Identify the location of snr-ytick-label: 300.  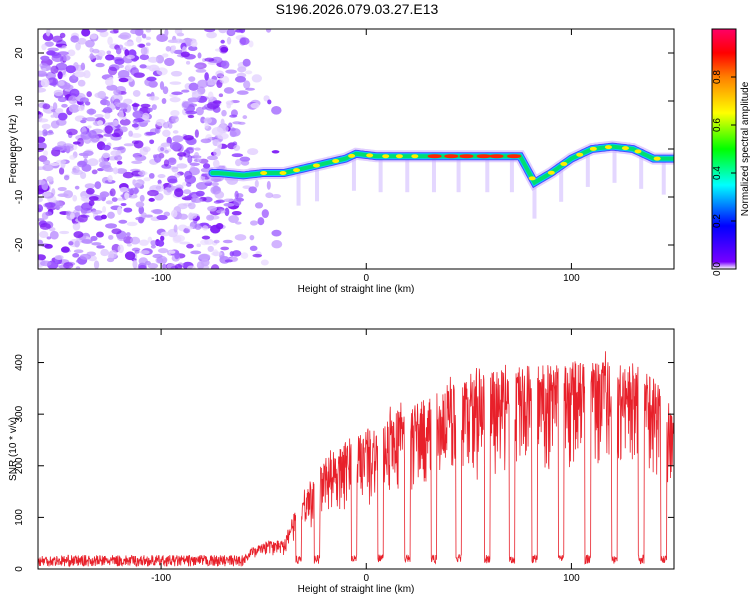
(19, 413).